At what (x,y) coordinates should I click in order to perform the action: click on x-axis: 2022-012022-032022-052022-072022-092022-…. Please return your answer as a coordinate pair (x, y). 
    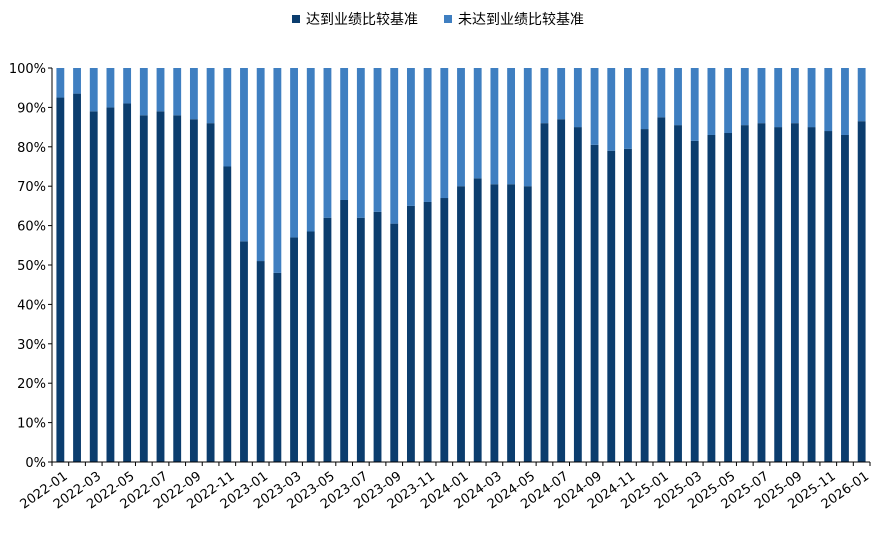
    Looking at the image, I should click on (445, 486).